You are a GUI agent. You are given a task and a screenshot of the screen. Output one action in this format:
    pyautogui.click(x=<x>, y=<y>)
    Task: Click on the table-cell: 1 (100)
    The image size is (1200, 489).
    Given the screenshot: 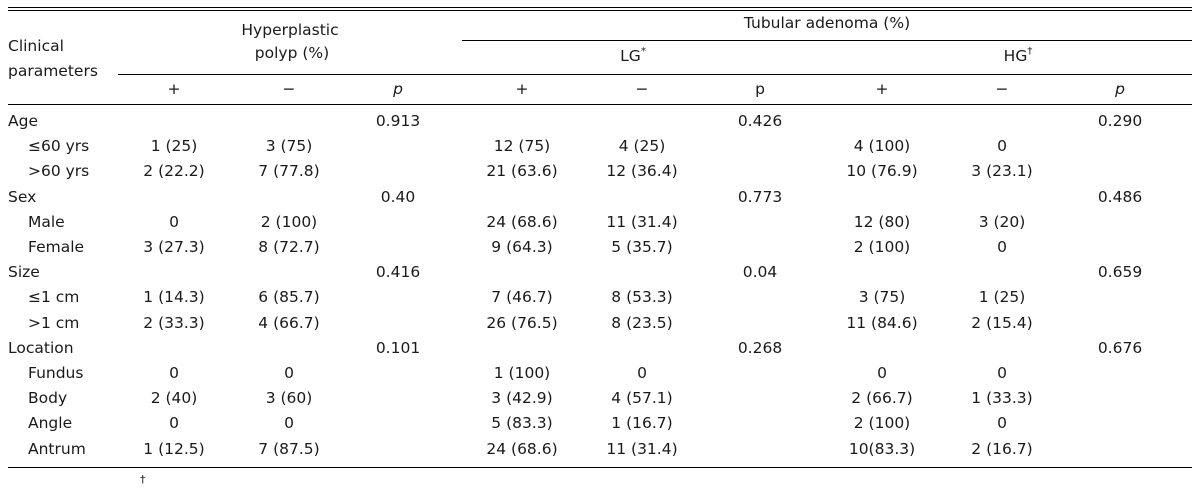 What is the action you would take?
    pyautogui.click(x=522, y=373)
    